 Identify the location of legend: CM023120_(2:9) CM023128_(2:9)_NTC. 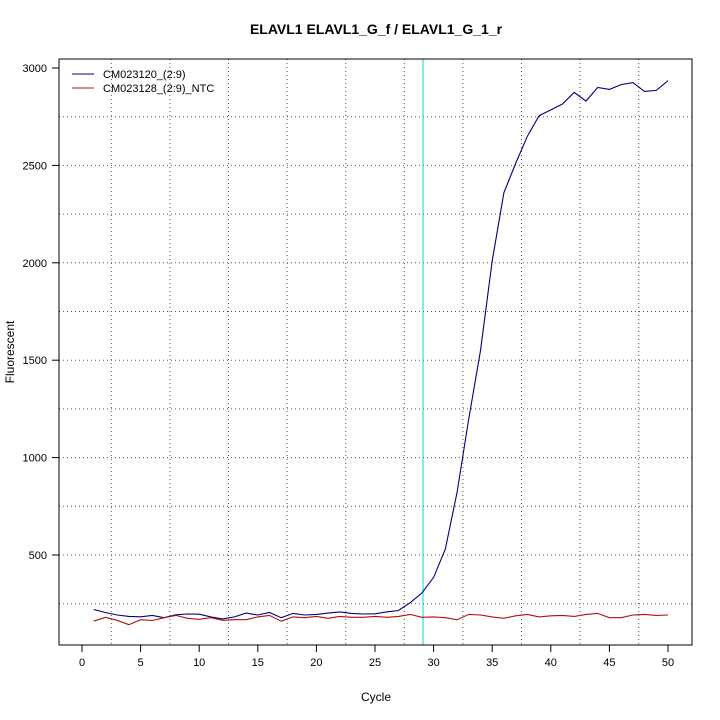
(143, 82).